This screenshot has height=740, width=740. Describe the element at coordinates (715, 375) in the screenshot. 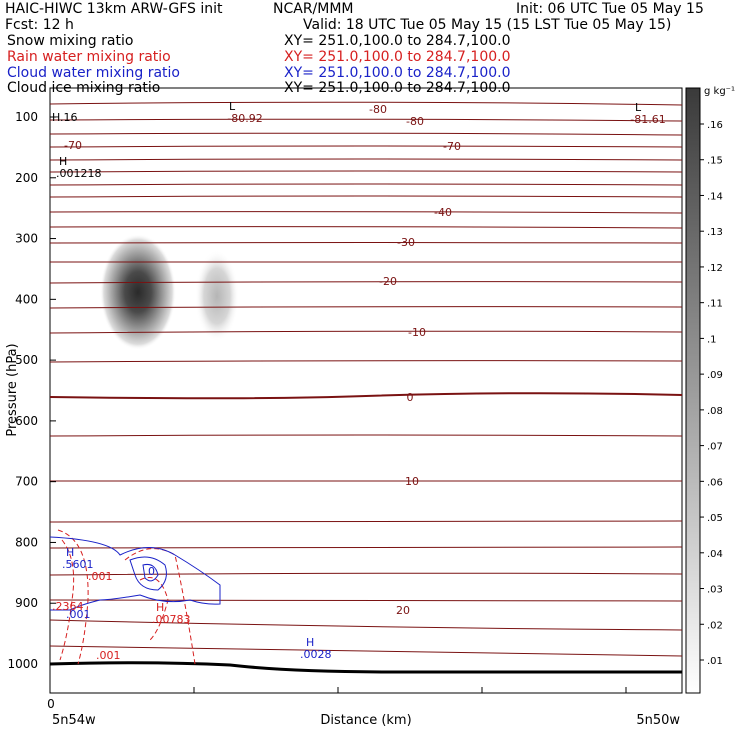

I see `colorbar-tick-label: .09` at that location.